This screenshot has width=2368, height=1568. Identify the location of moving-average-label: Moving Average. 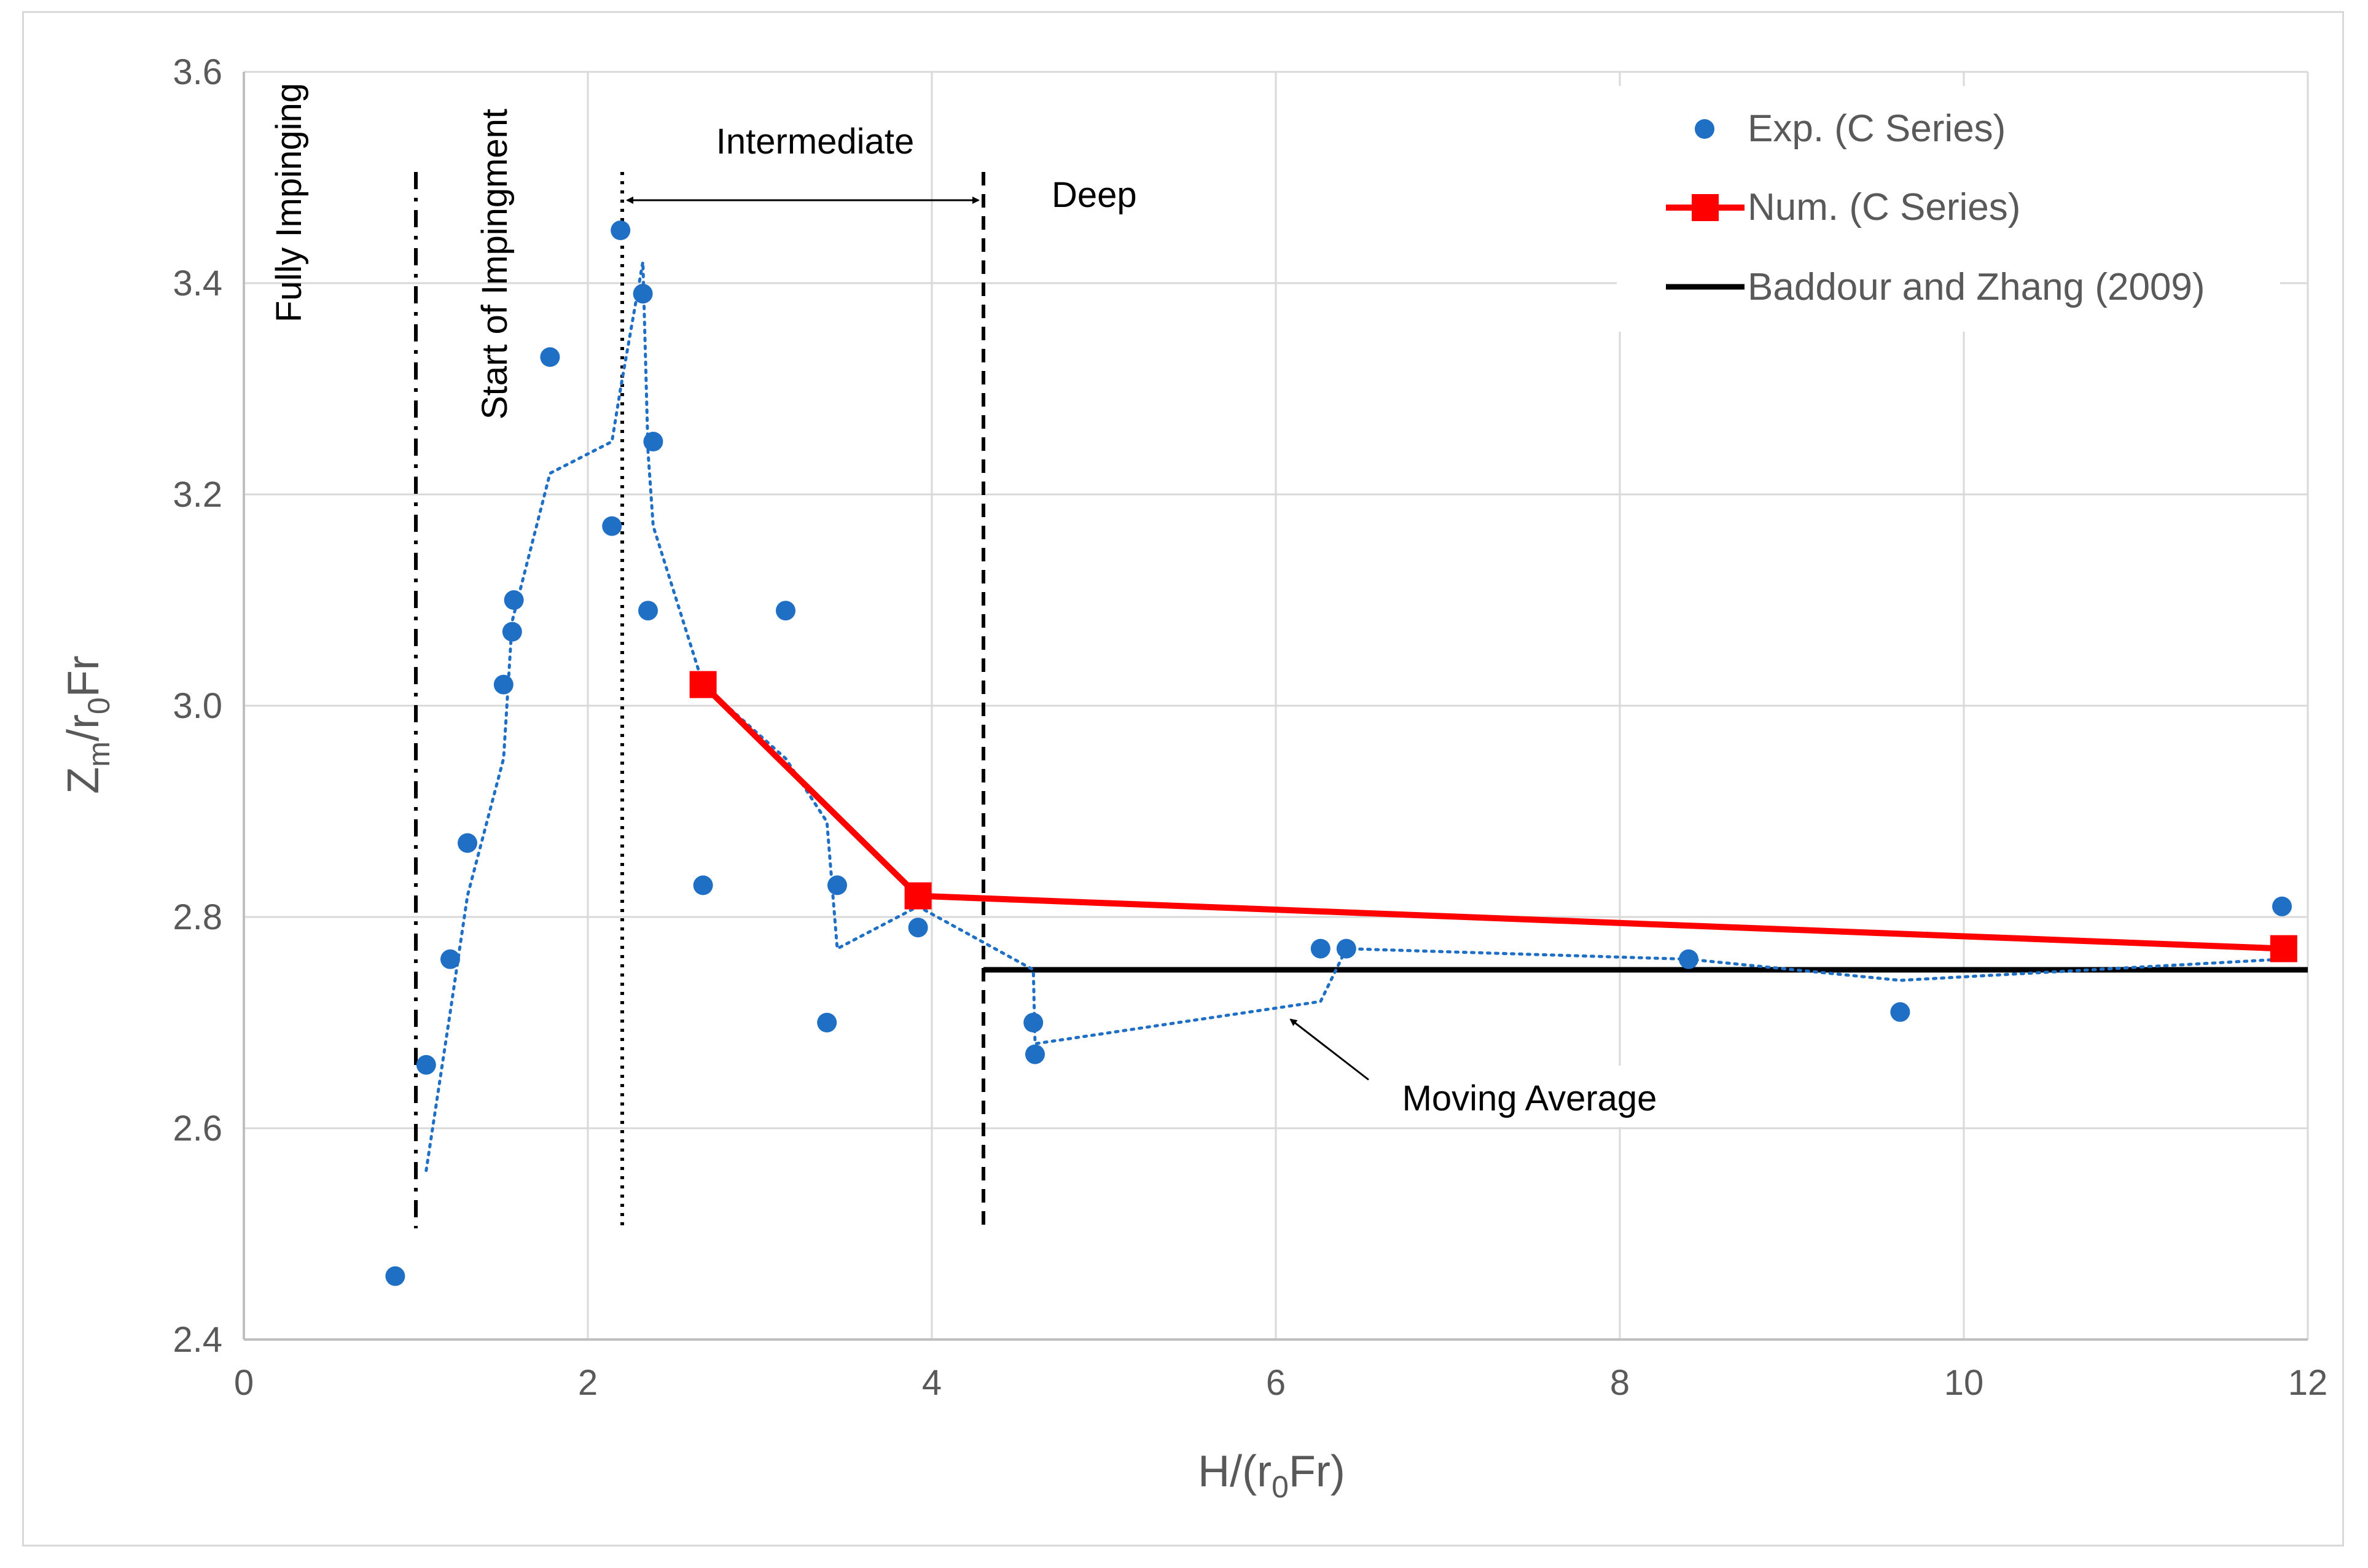
(1530, 1098).